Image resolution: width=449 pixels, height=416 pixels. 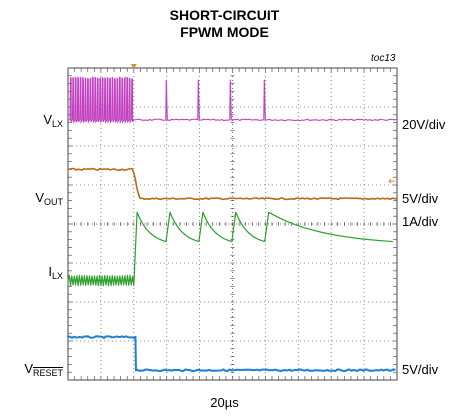 What do you see at coordinates (53, 201) in the screenshot?
I see `channel-label-subscript: OUT` at bounding box center [53, 201].